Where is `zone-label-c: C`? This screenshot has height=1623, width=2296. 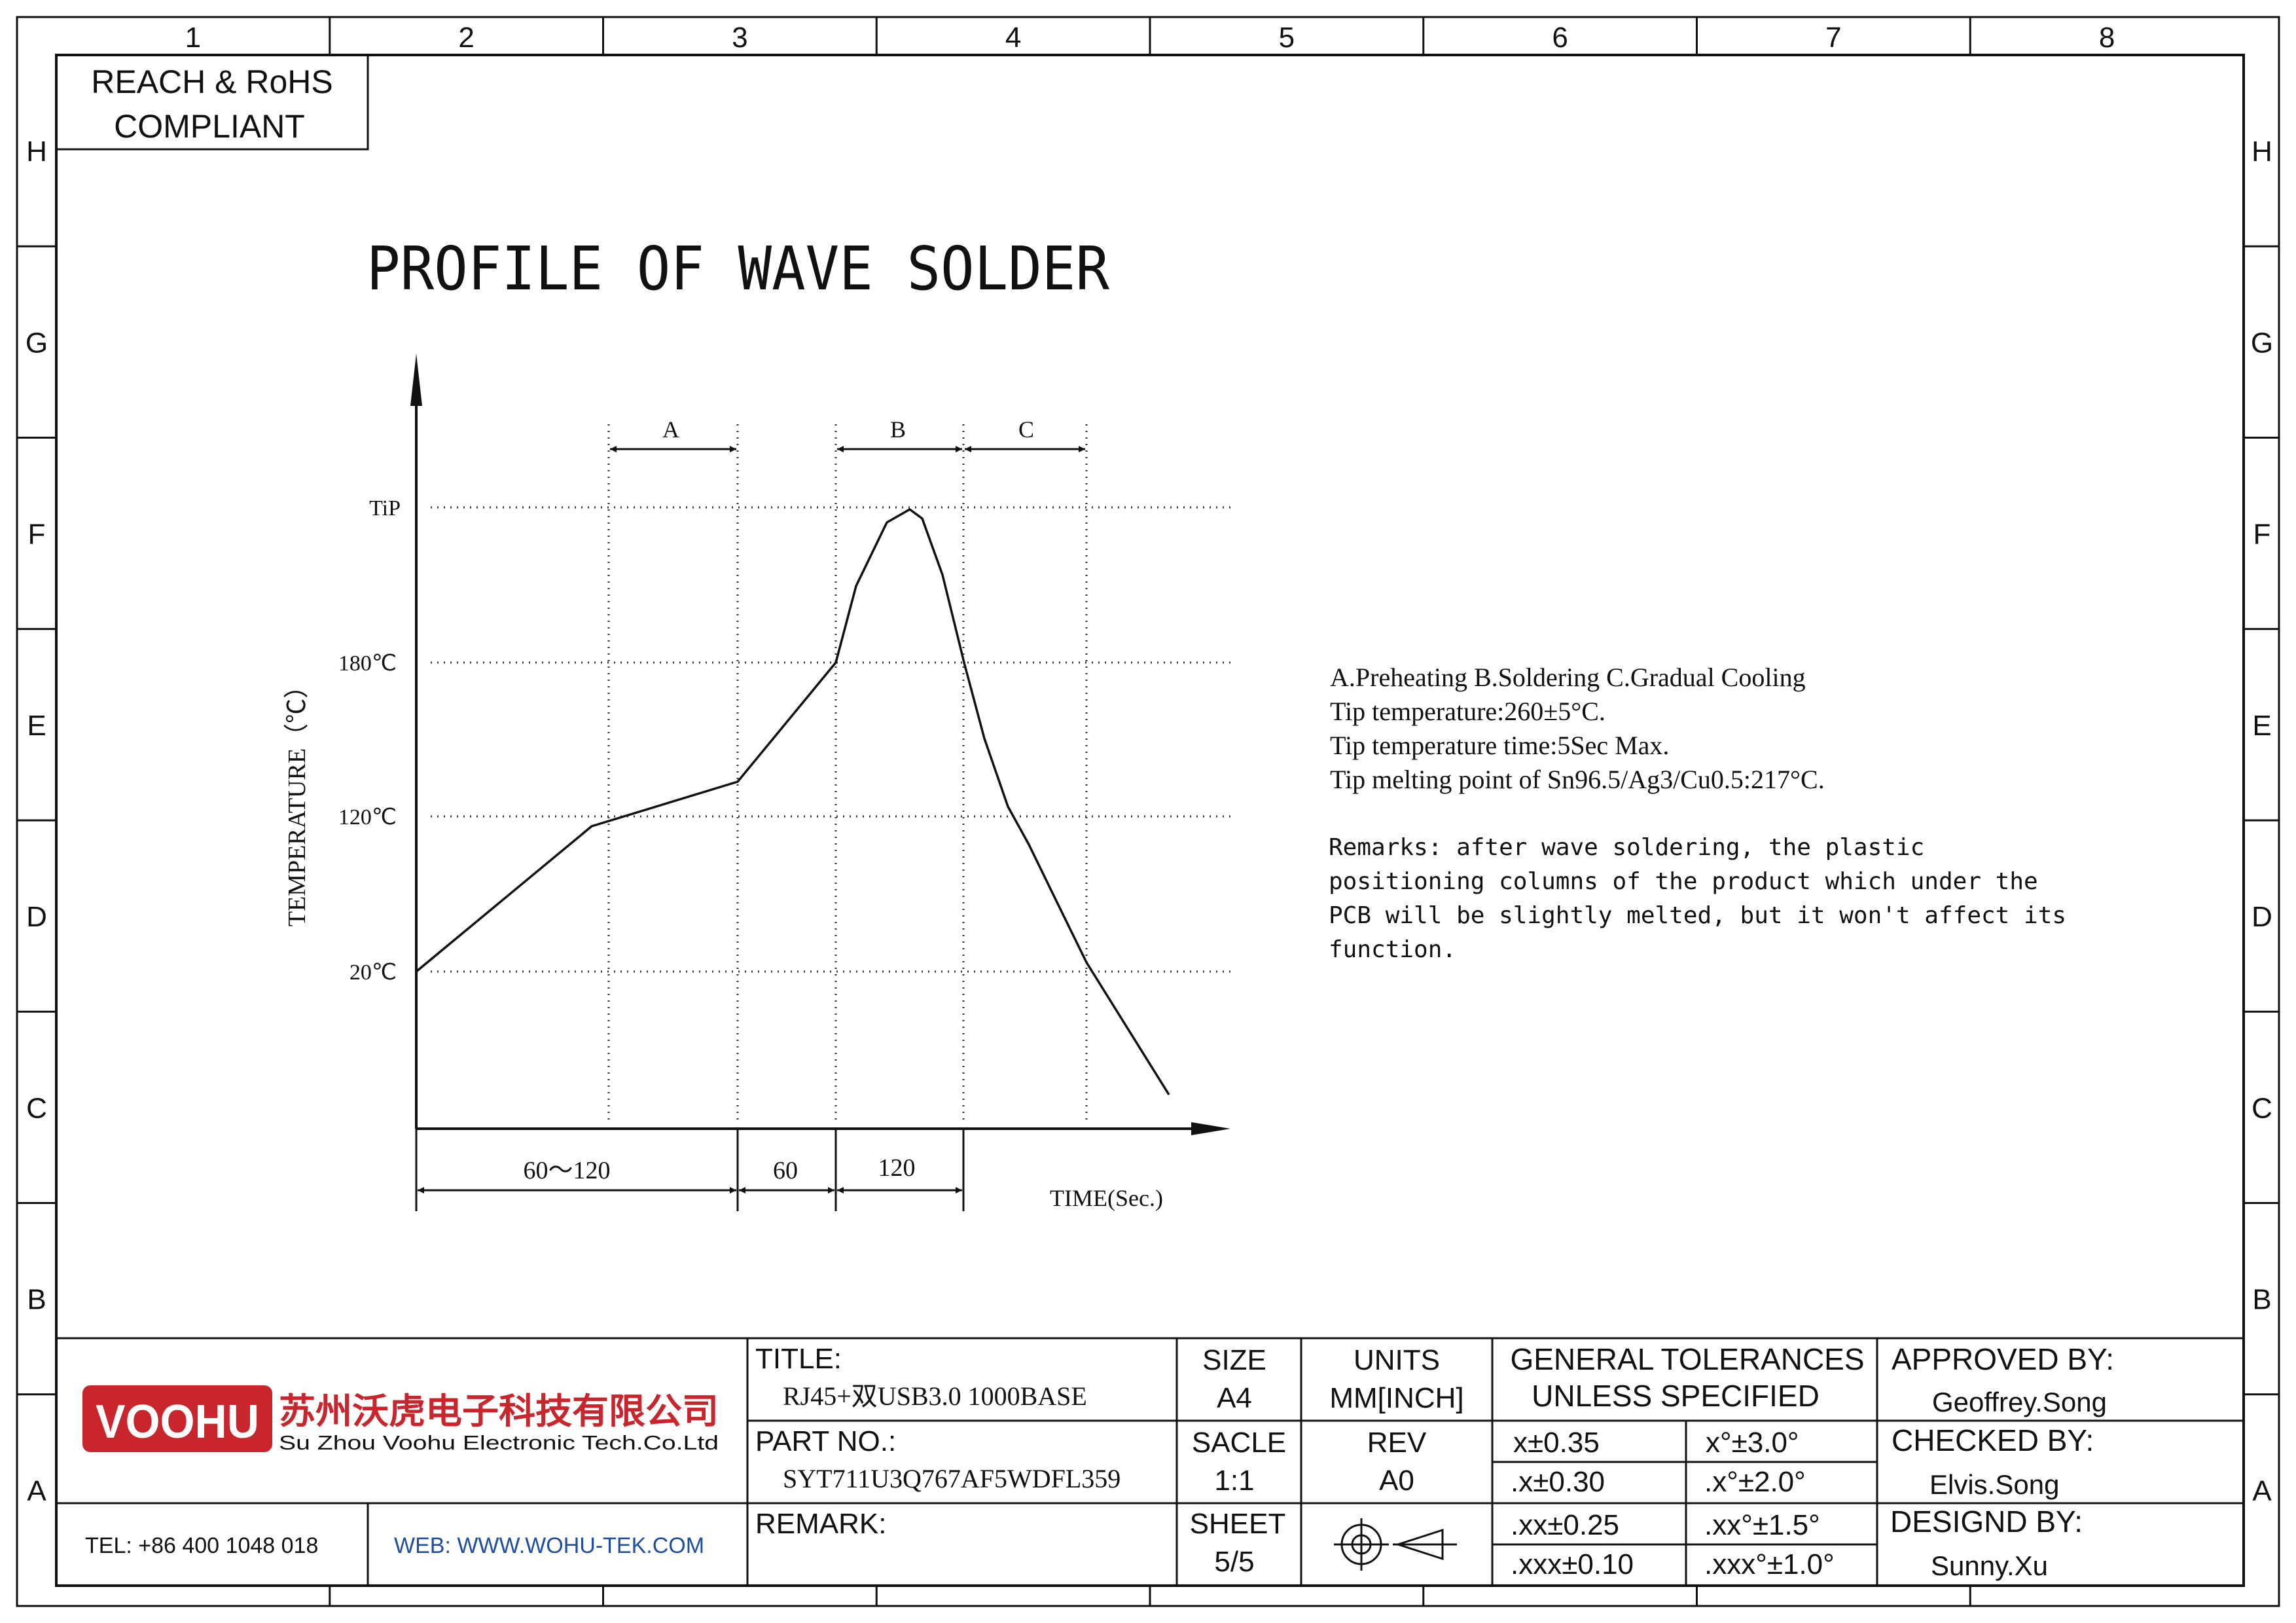 zone-label-c: C is located at coordinates (1026, 429).